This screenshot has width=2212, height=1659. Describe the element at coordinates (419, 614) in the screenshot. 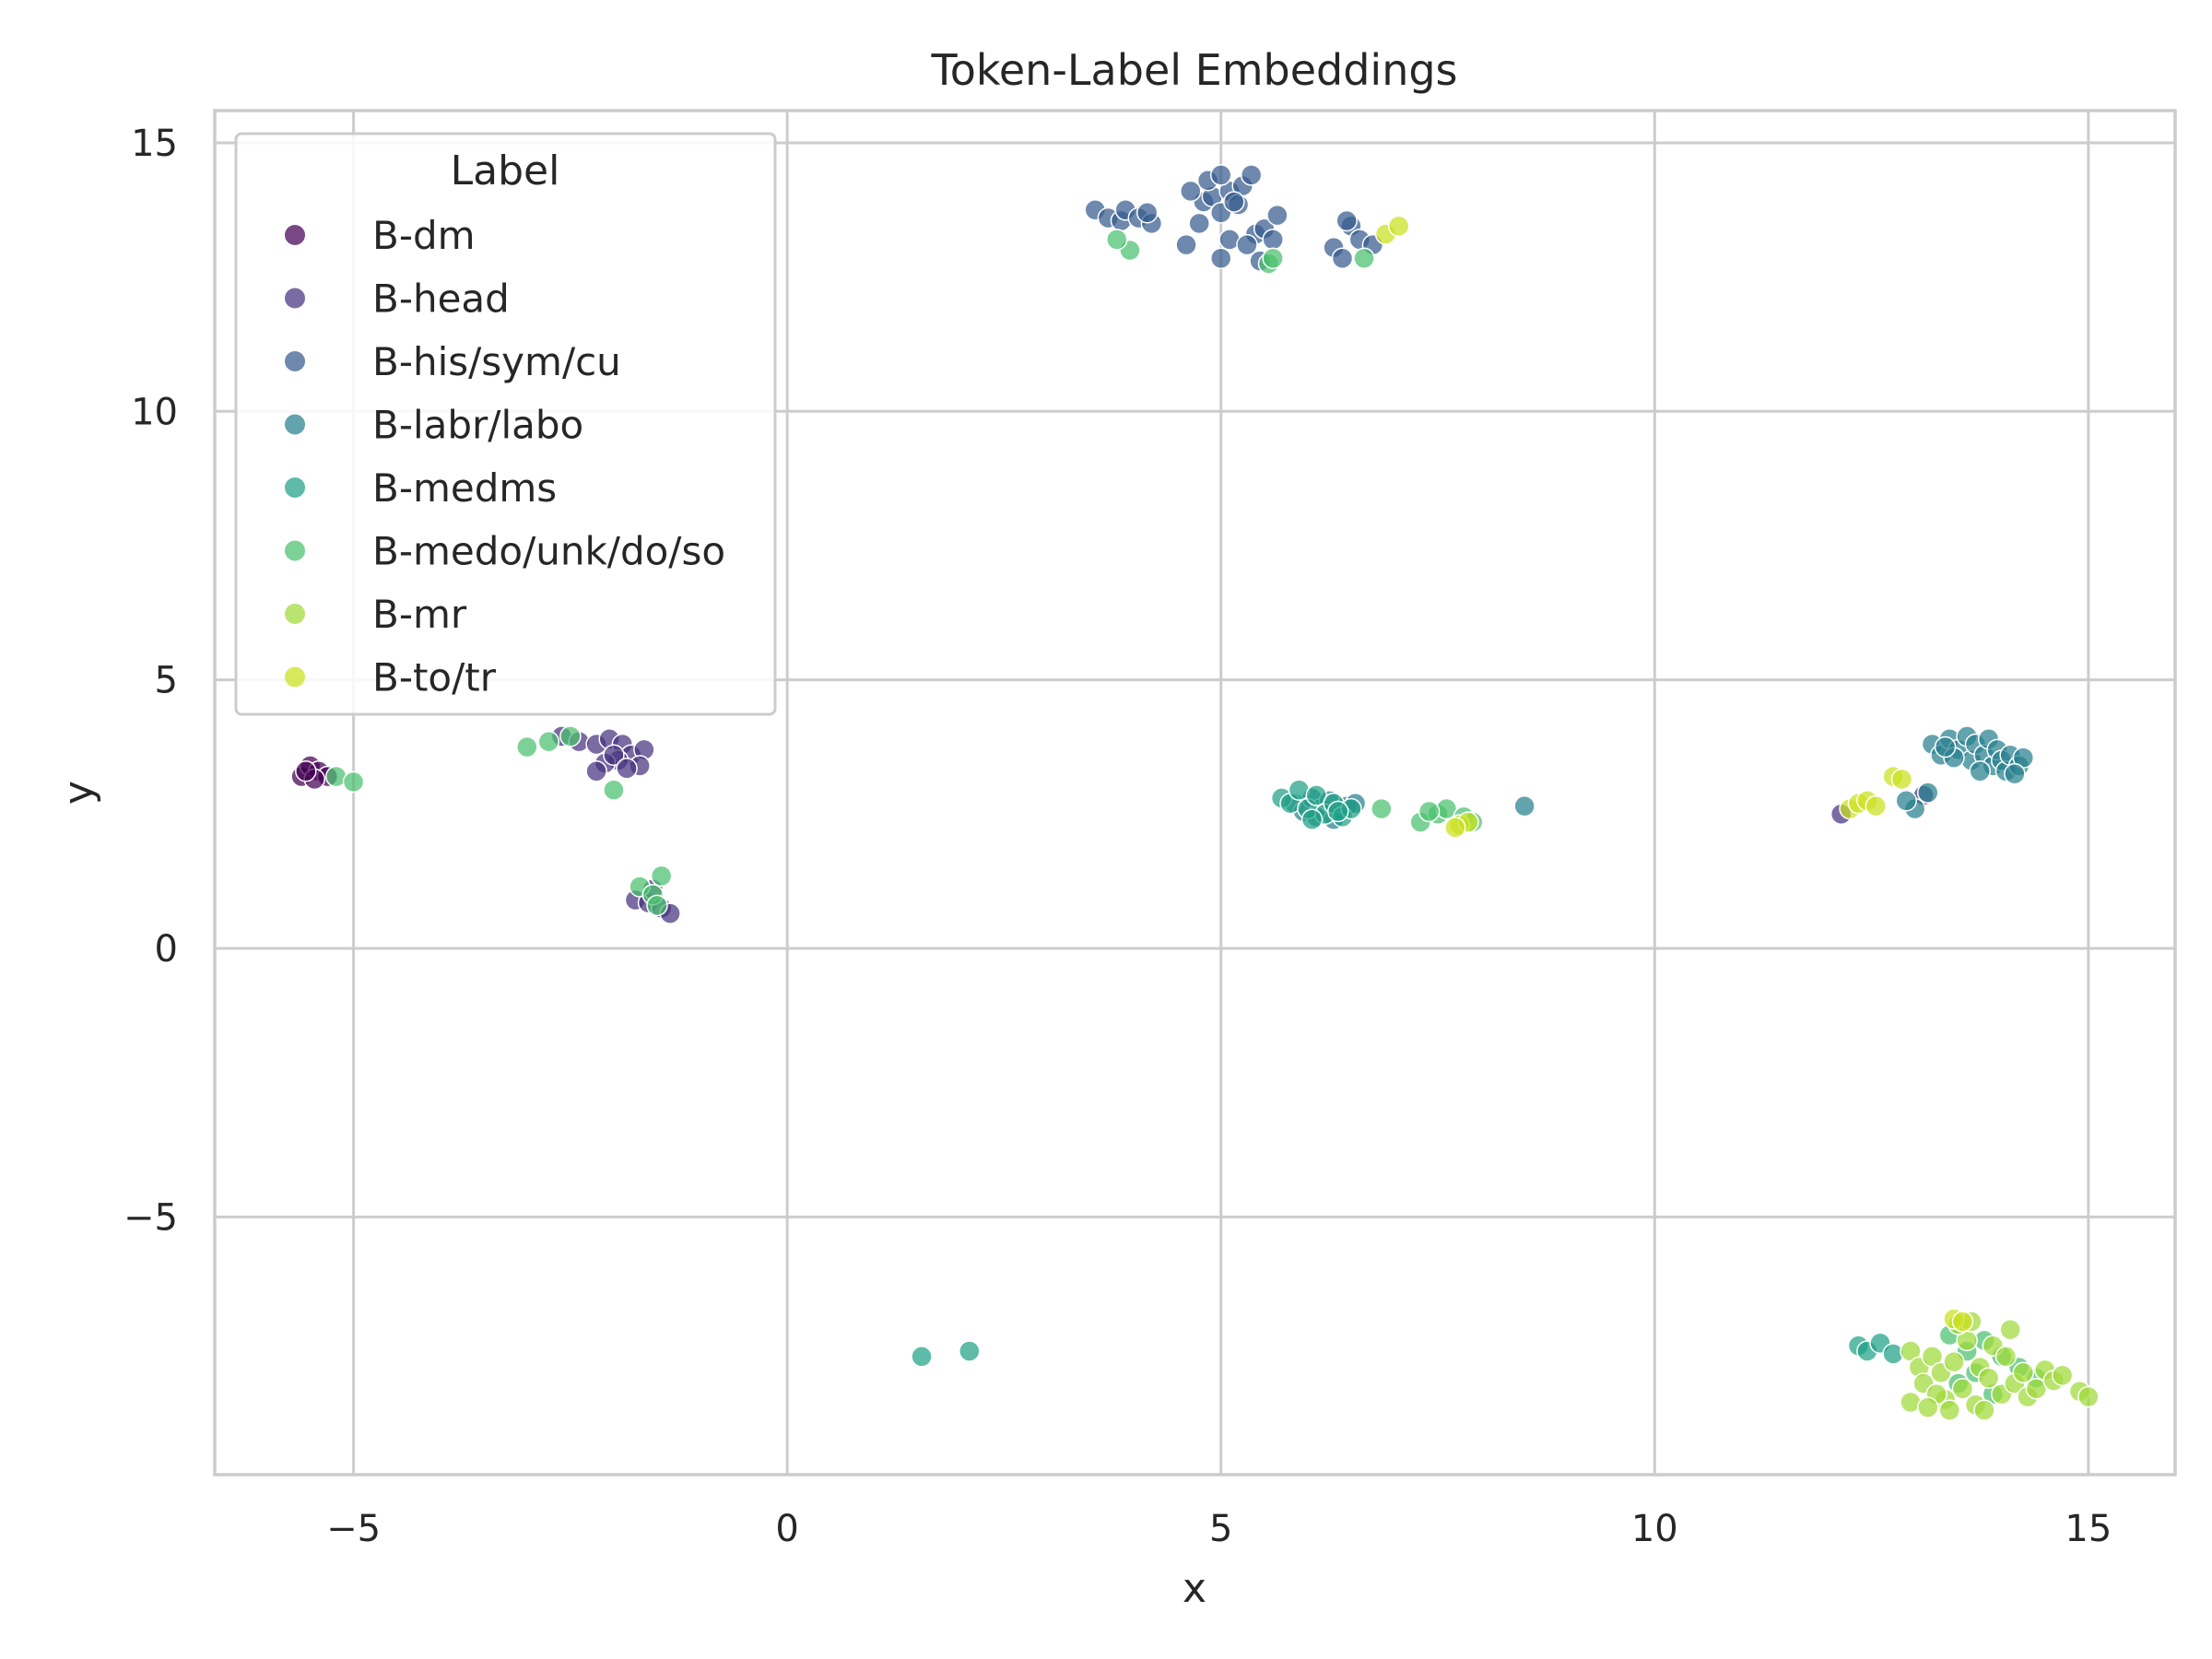

I see `legend-label: B-mr` at that location.